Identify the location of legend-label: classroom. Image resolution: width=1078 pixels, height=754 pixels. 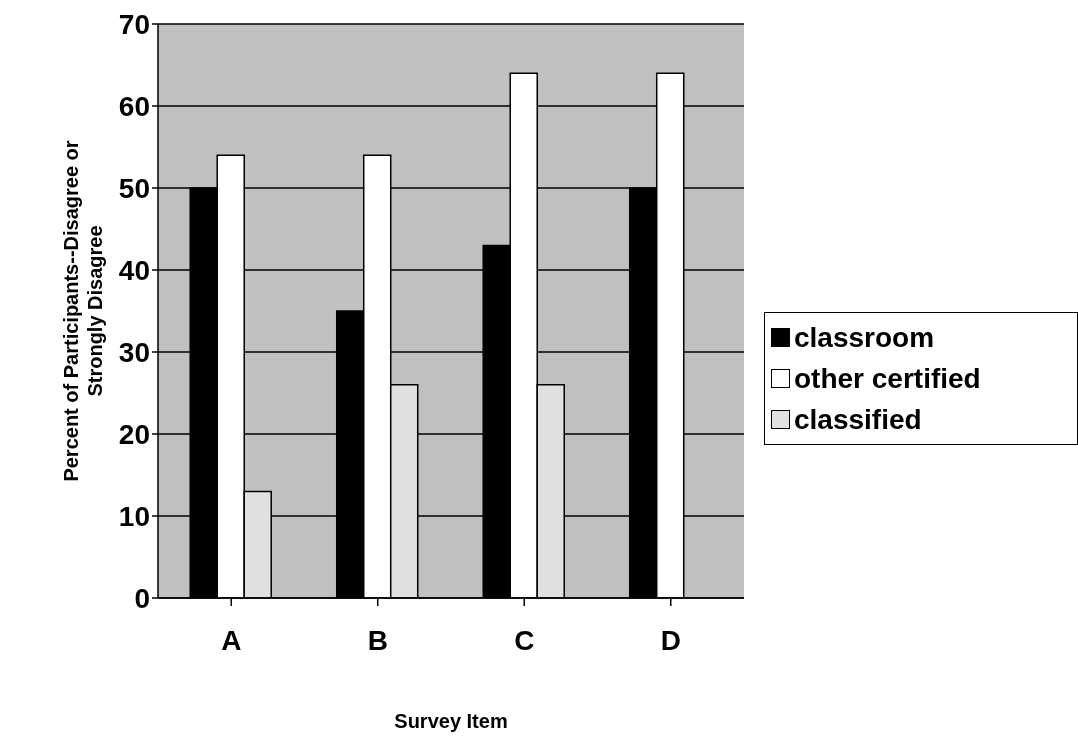
(864, 337).